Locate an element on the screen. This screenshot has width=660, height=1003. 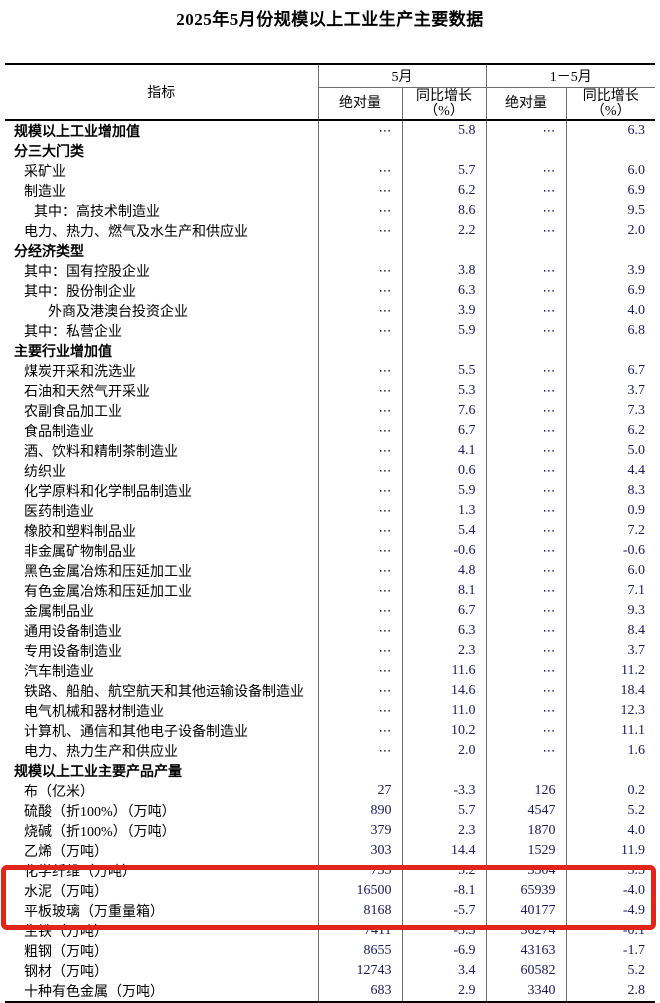
may-yoy-value: -8.1 is located at coordinates (443, 891).